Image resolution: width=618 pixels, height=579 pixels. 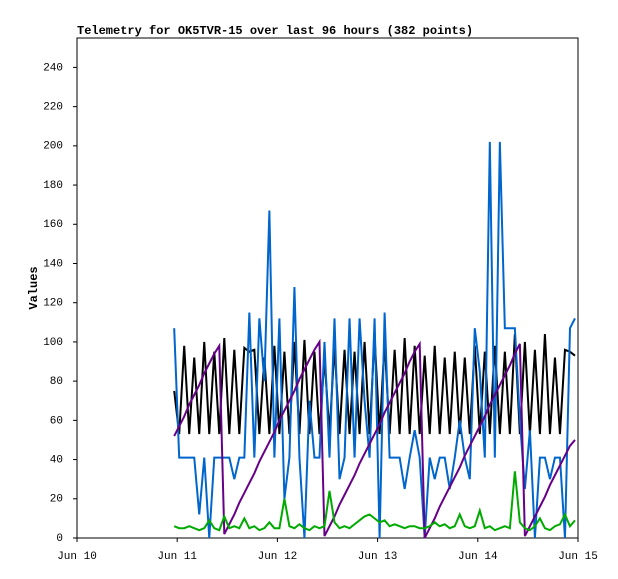 I want to click on y-tick-label: 0, so click(x=59, y=539).